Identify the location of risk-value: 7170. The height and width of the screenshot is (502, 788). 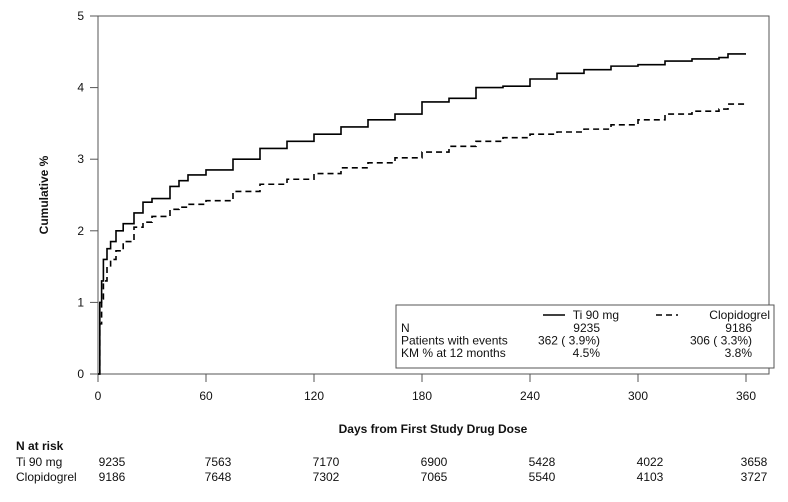
(326, 462).